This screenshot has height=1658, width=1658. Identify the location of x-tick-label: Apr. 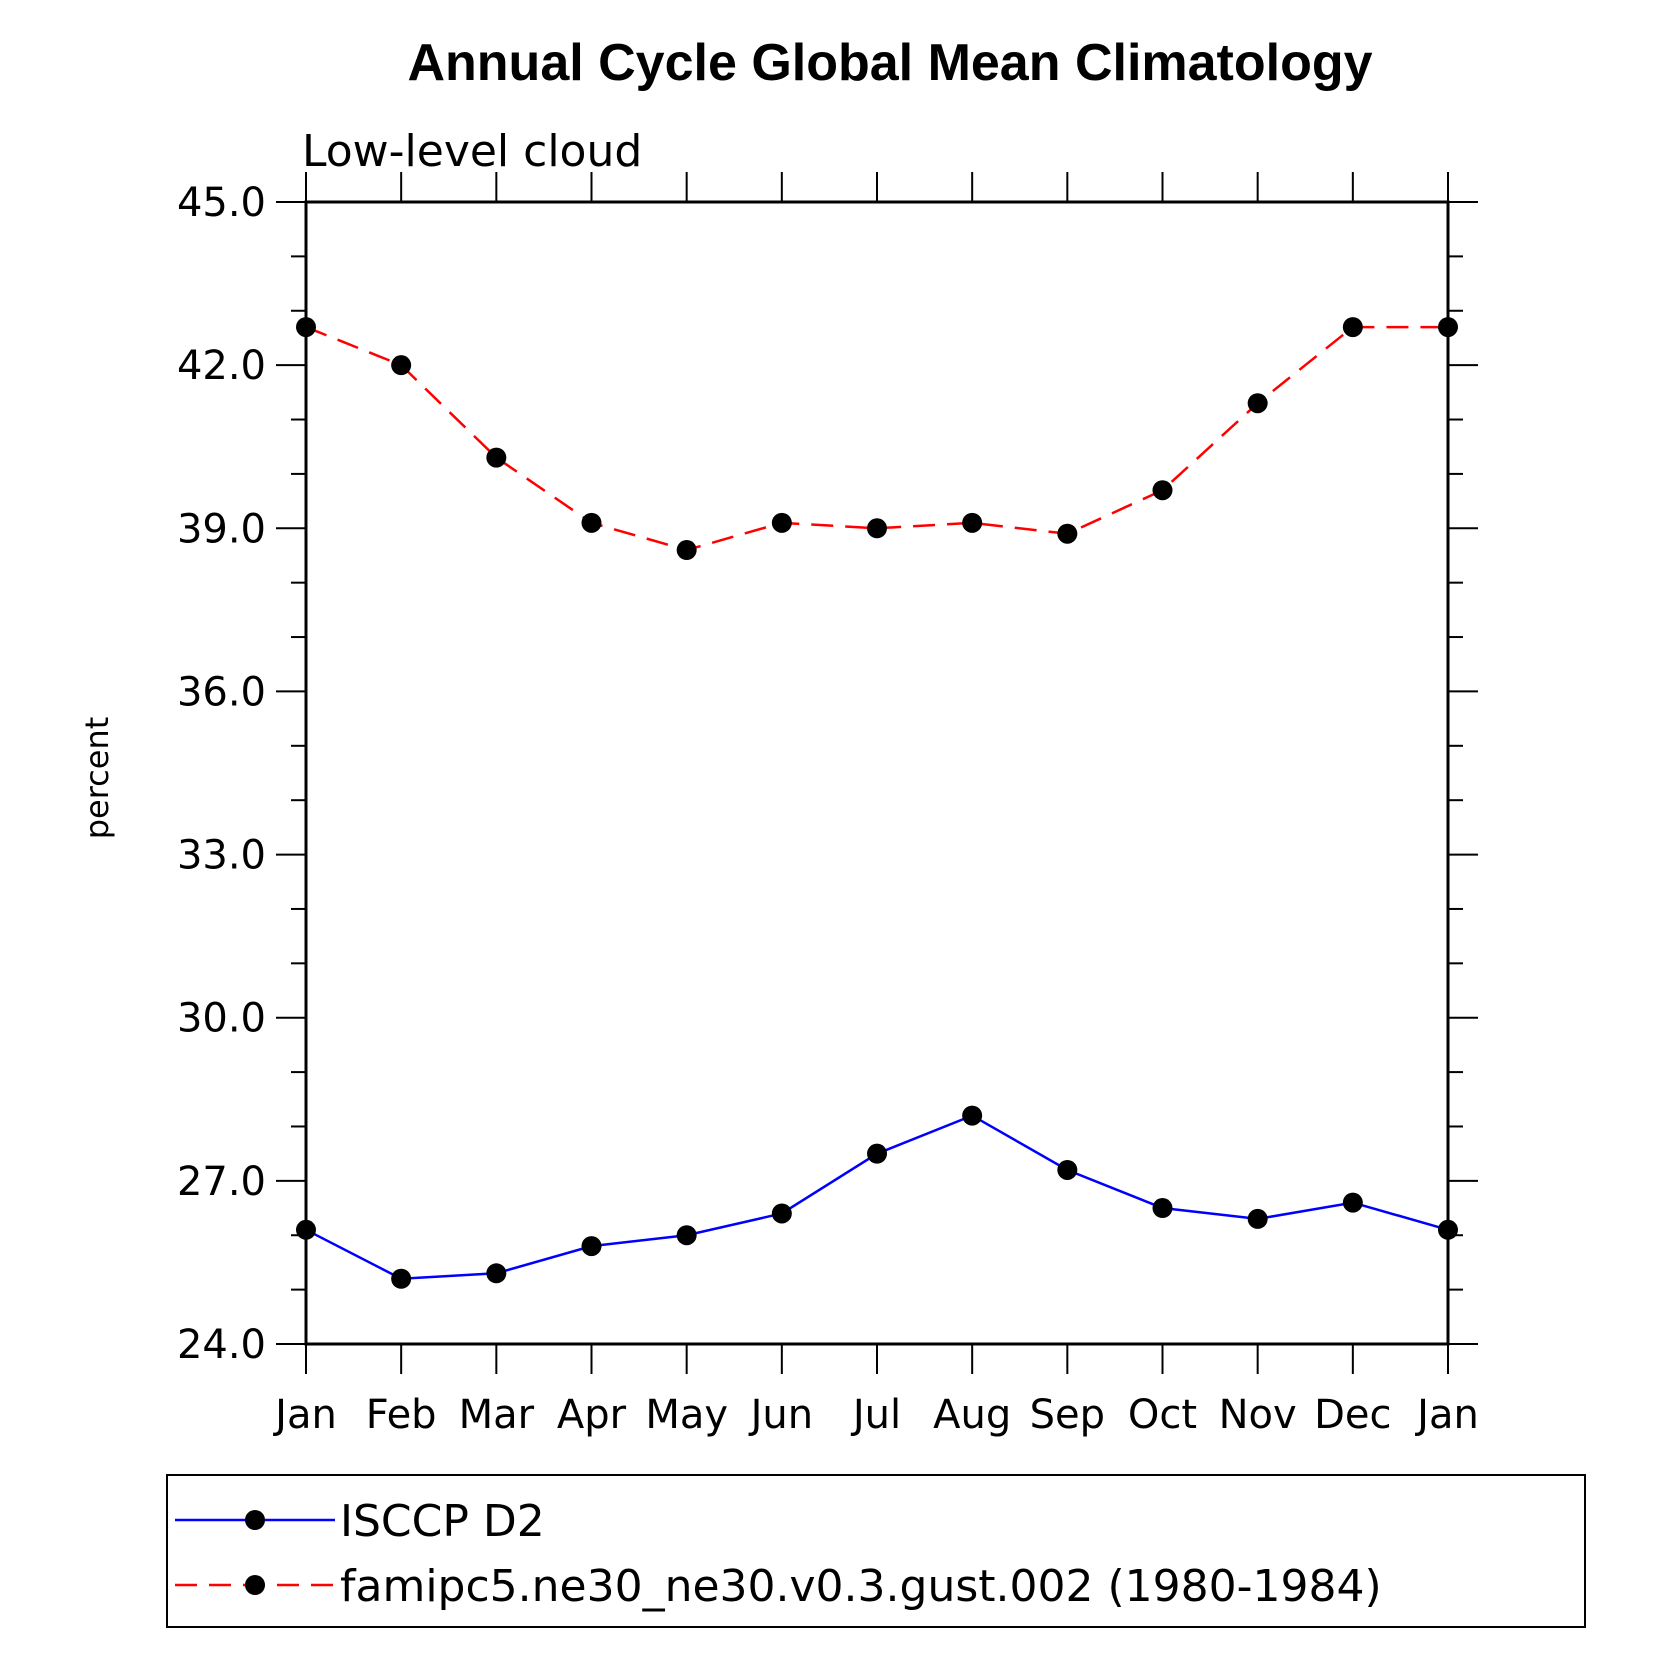
(592, 1415).